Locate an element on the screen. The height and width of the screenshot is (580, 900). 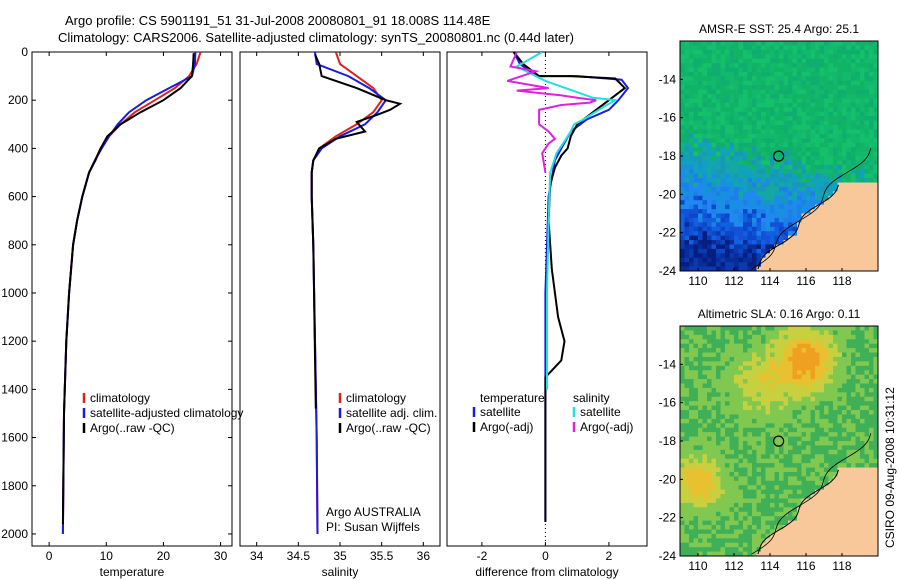
sla_map-xtick-label: 116 is located at coordinates (805, 566).